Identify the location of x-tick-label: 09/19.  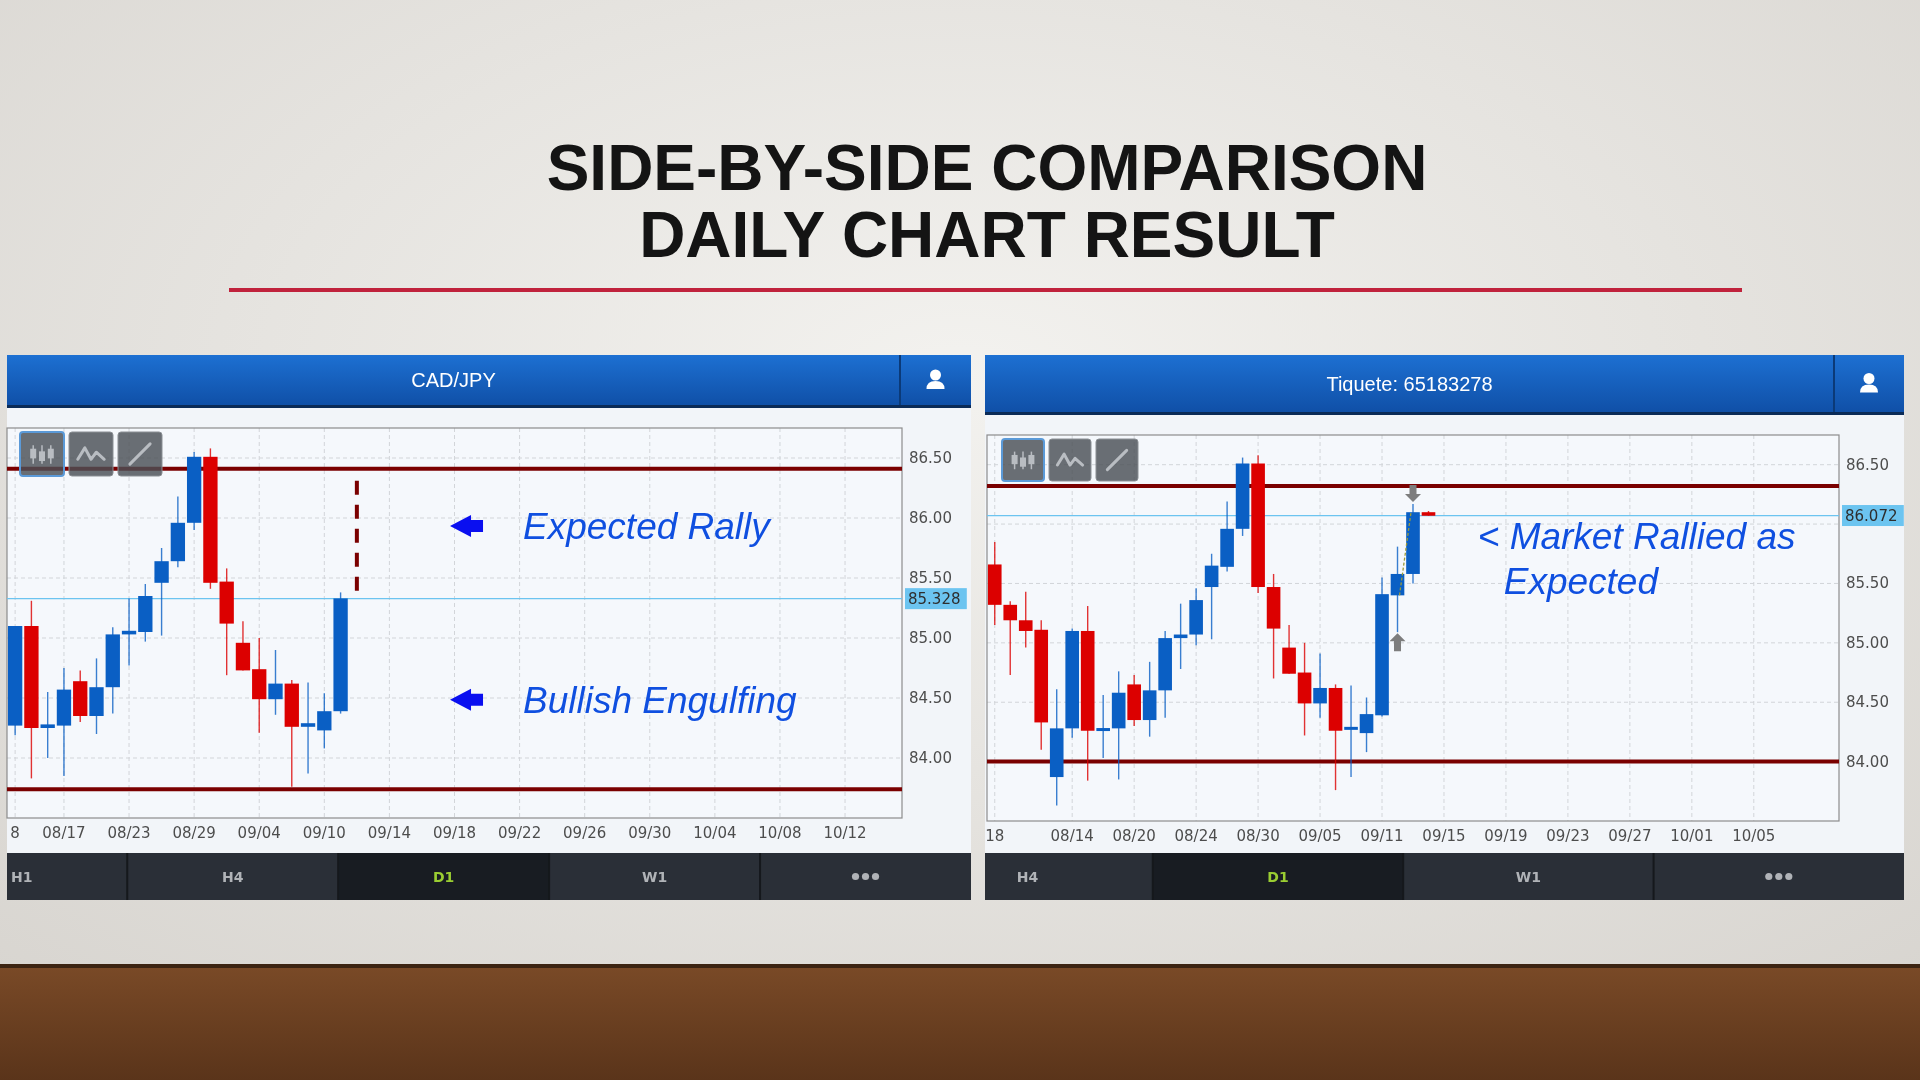
(1506, 836).